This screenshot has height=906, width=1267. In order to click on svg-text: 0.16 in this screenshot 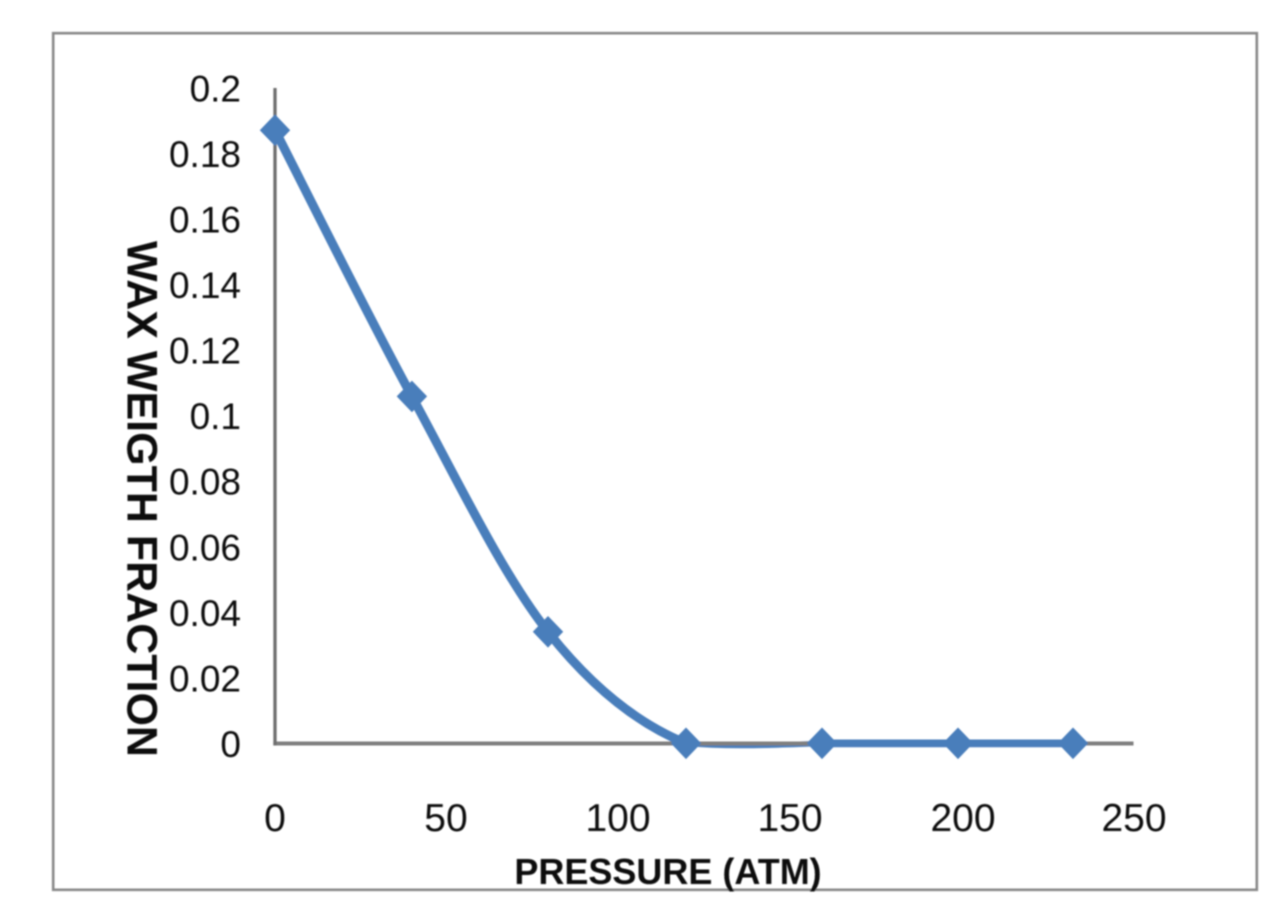, I will do `click(205, 220)`.